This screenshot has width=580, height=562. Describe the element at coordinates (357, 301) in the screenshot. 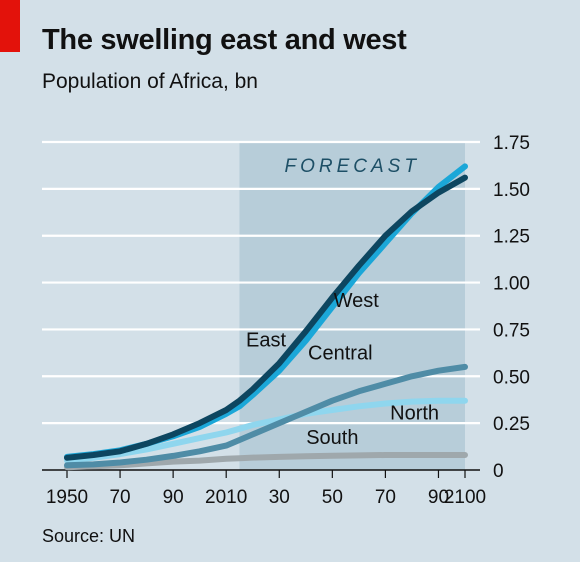

I see `series-label-west: West` at that location.